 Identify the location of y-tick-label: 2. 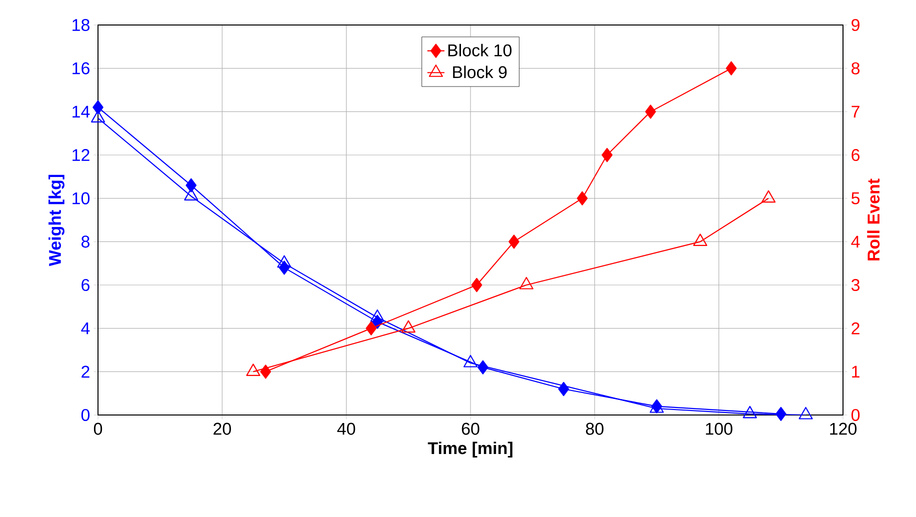
(86, 372).